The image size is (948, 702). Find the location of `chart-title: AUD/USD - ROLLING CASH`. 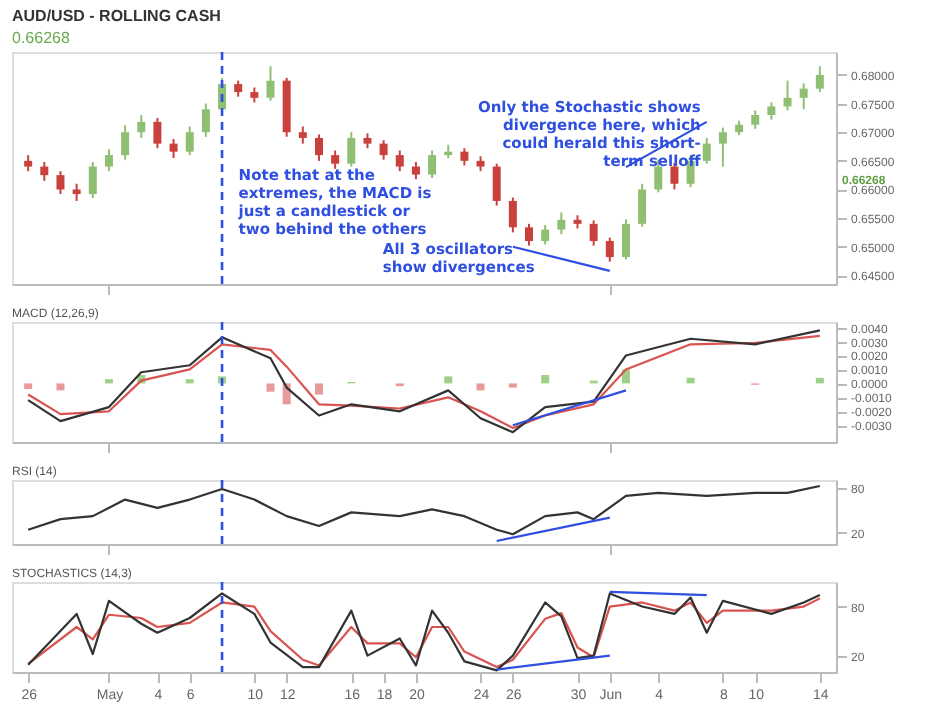

chart-title: AUD/USD - ROLLING CASH is located at coordinates (117, 15).